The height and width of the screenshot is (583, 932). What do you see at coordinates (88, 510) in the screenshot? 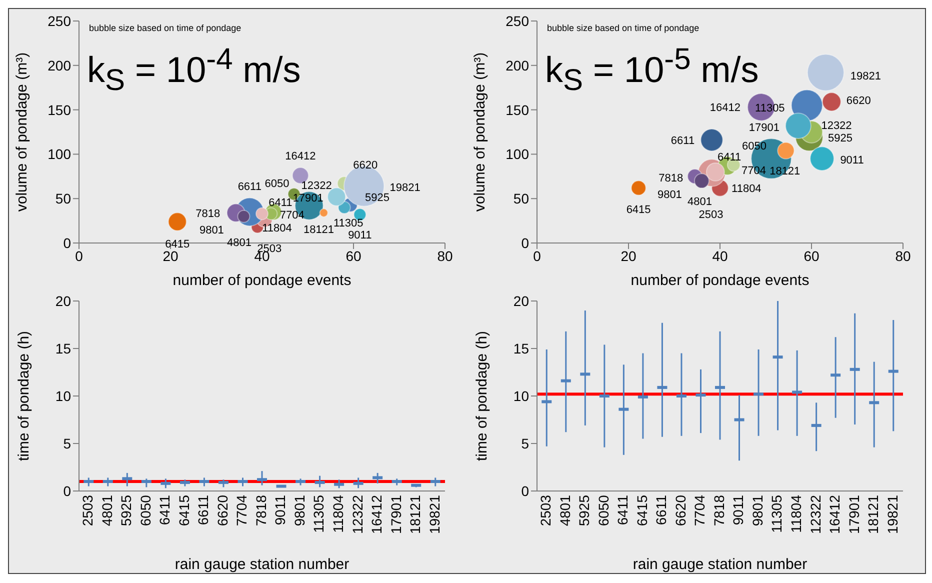
I see `x-tick-label: 2503` at bounding box center [88, 510].